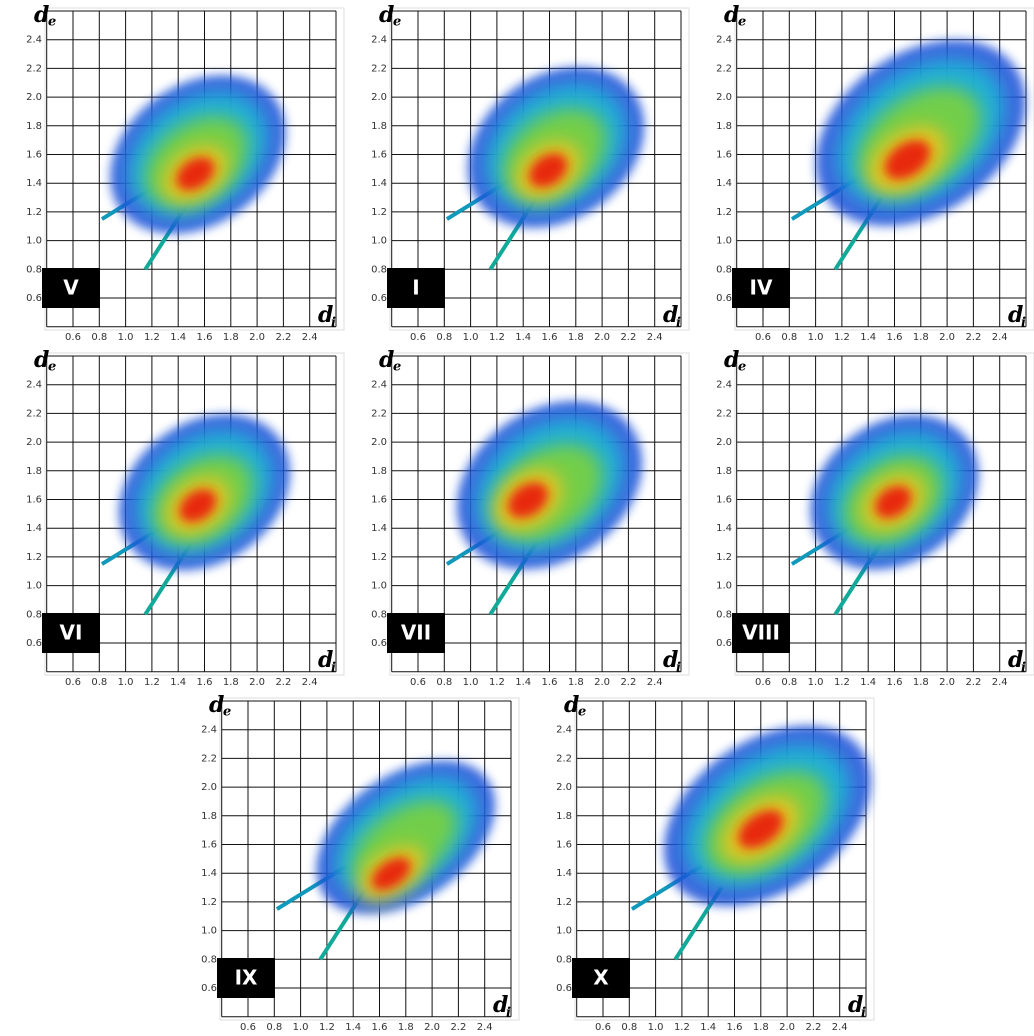 The image size is (1034, 1036). Describe the element at coordinates (34, 413) in the screenshot. I see `y-tick-label: 2.2` at that location.